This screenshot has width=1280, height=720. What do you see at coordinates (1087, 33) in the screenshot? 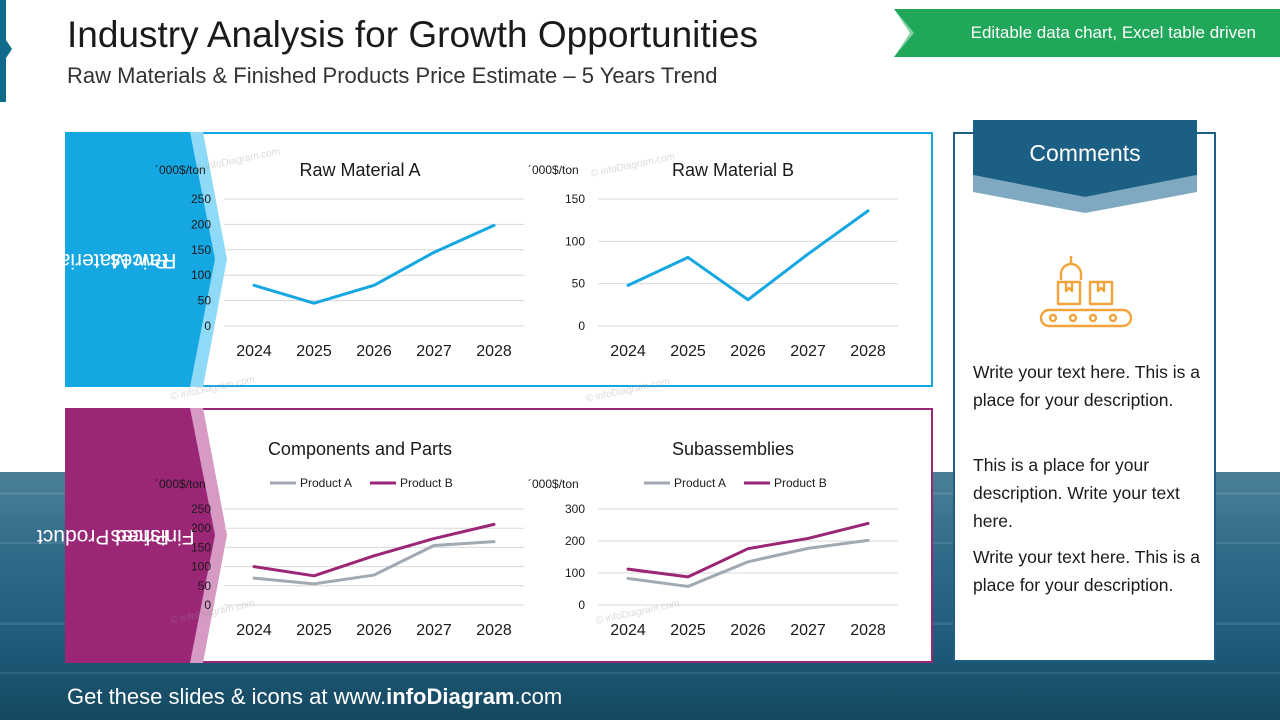
I see `editable-chart-banner: Editable data chart, Excel table driven` at bounding box center [1087, 33].